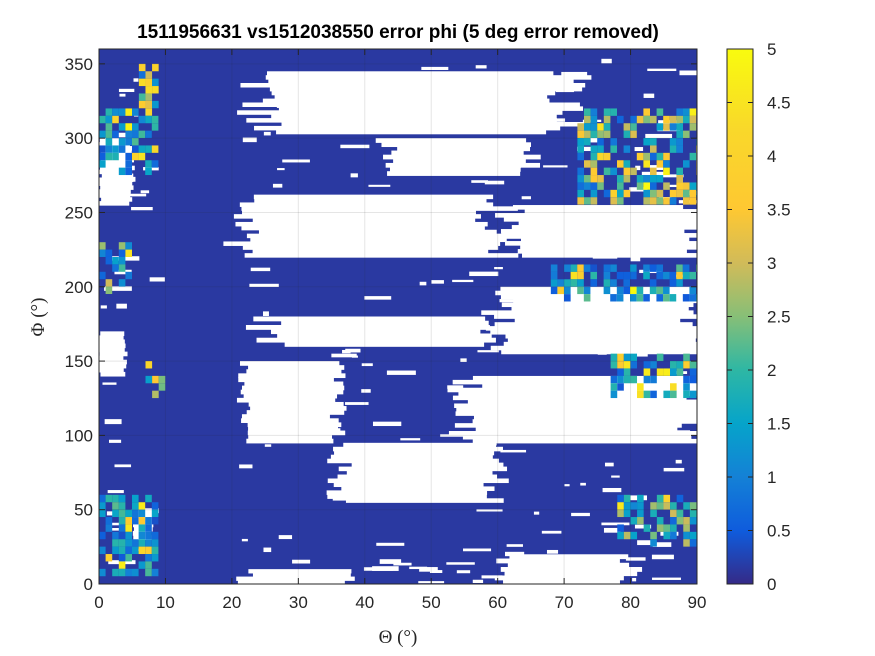 The width and height of the screenshot is (875, 656). Describe the element at coordinates (779, 103) in the screenshot. I see `colorbar-tick-label: 4.5` at that location.